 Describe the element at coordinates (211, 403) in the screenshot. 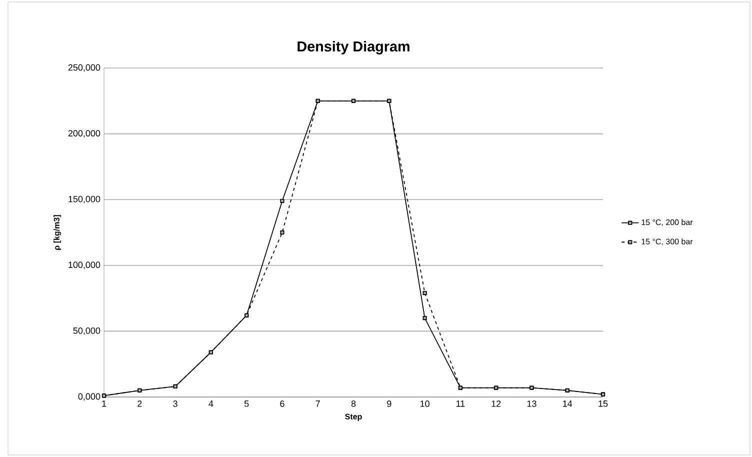

I see `x-tick-label: 4` at that location.